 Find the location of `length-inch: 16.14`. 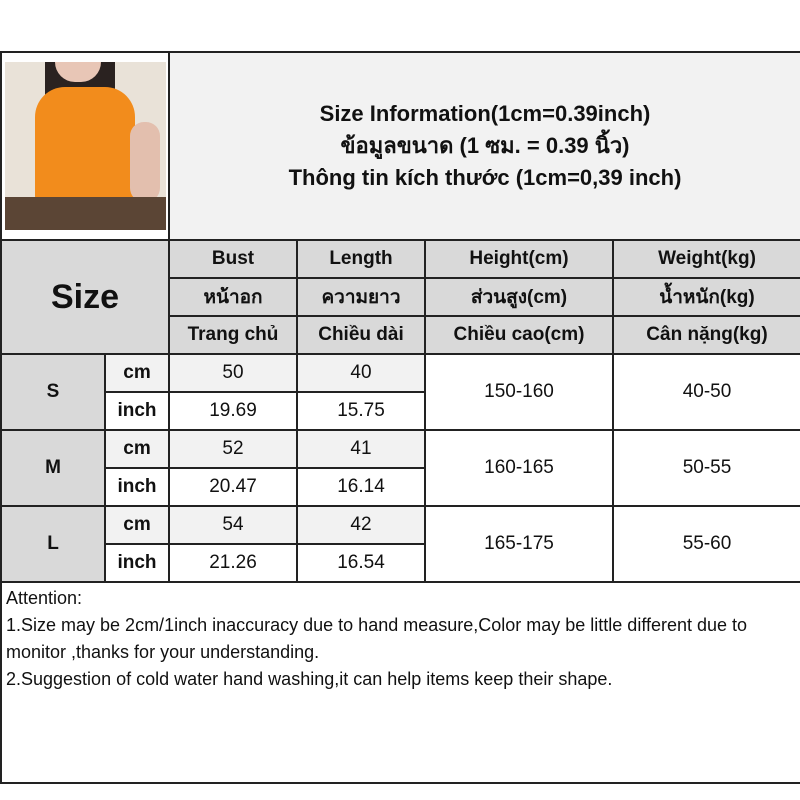

length-inch: 16.14 is located at coordinates (361, 487).